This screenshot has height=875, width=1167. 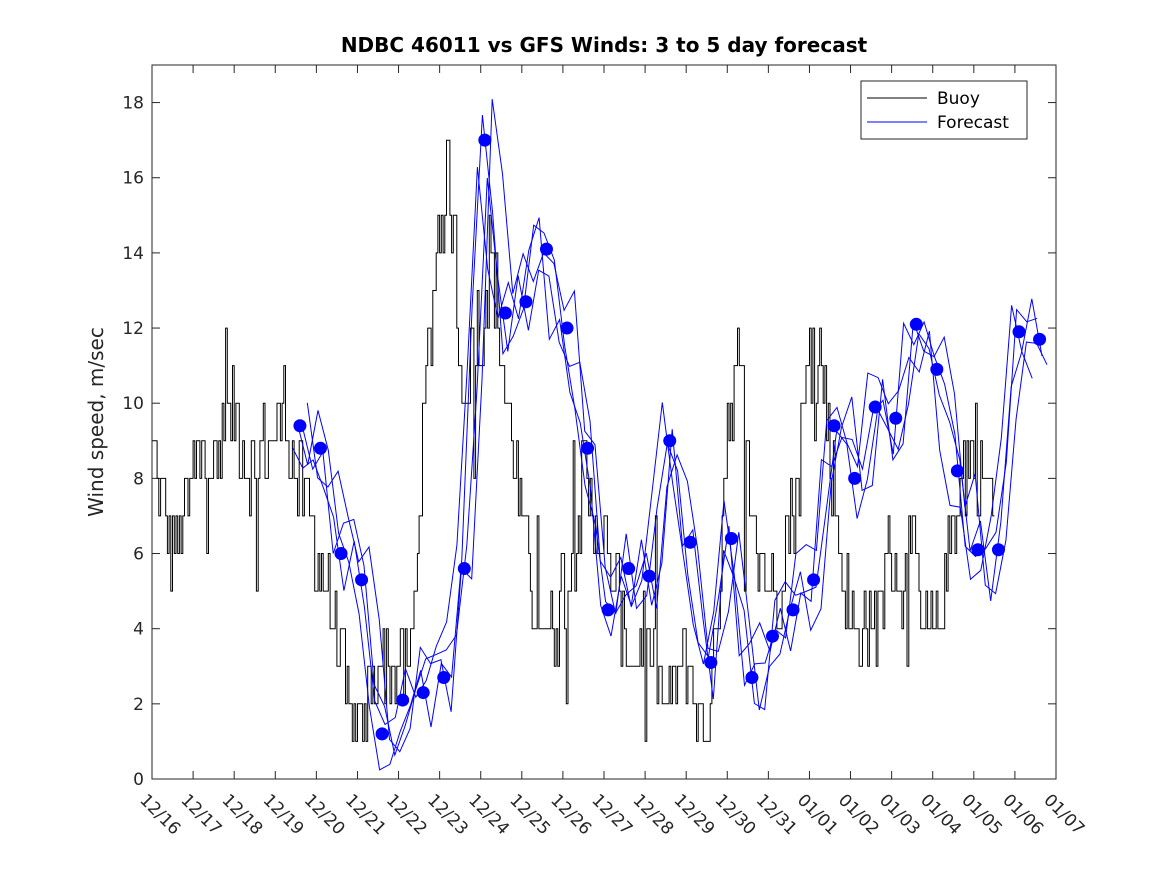 I want to click on y-tick-label: 12, so click(x=133, y=329).